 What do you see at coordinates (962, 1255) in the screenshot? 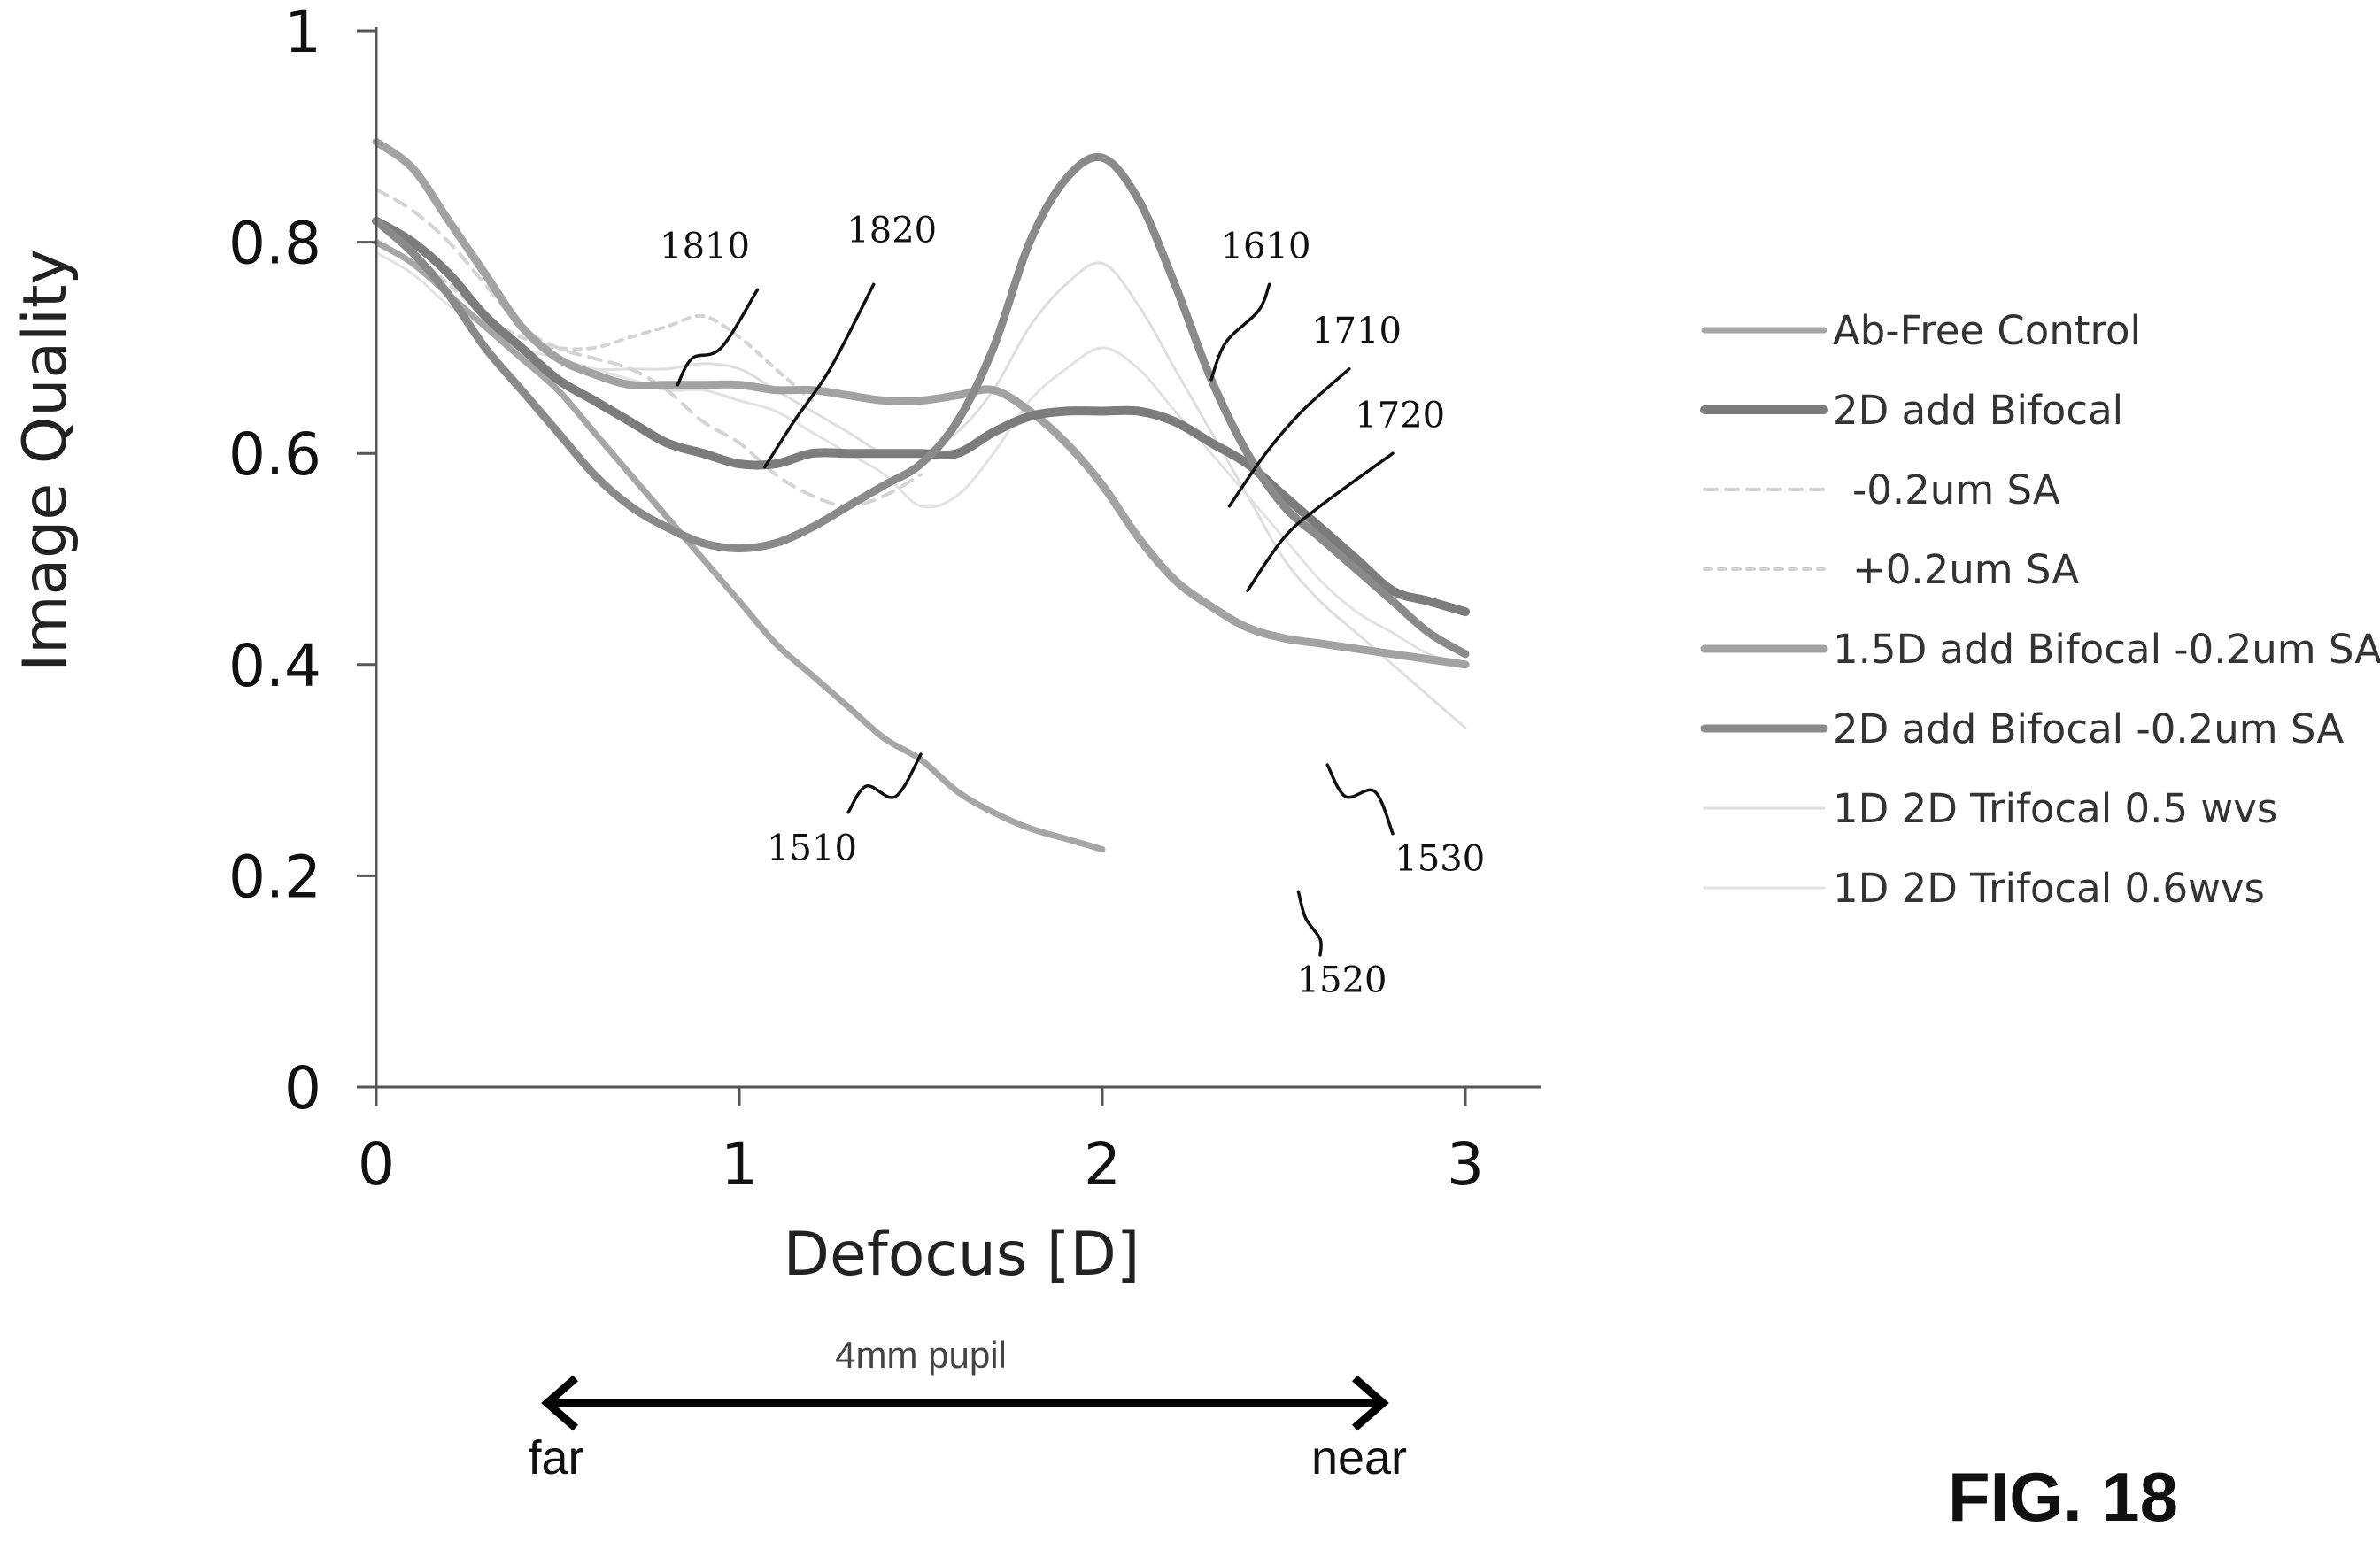
I see `x-axis-label: Defocus [D]` at bounding box center [962, 1255].